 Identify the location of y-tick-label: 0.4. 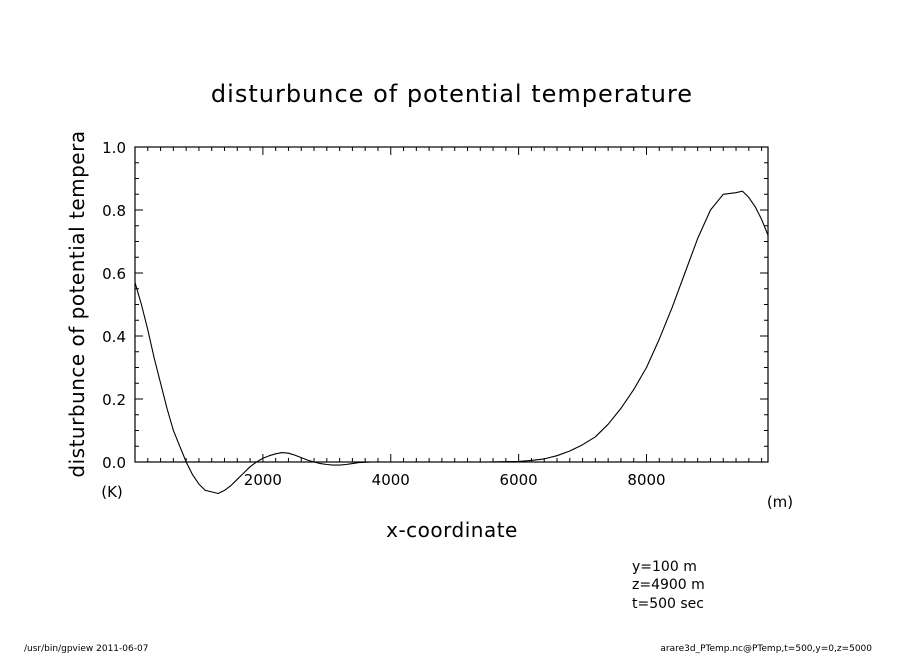
(114, 337).